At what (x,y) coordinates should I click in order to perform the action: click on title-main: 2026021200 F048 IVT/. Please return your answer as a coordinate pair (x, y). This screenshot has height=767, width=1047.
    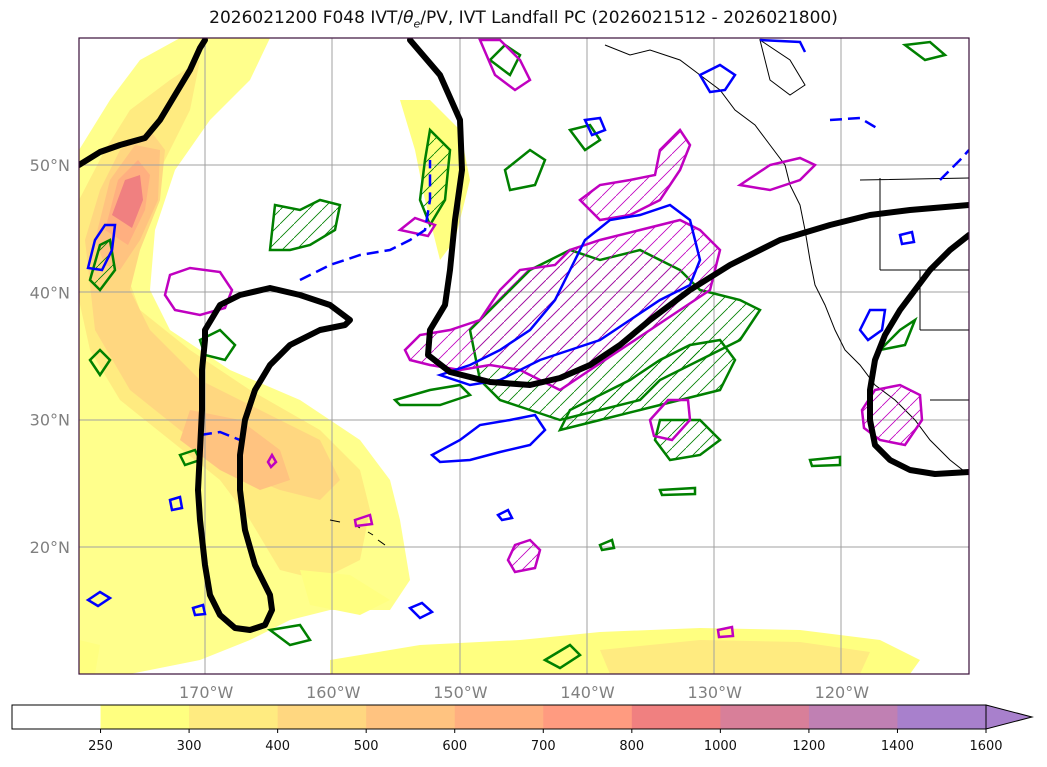
    Looking at the image, I should click on (306, 18).